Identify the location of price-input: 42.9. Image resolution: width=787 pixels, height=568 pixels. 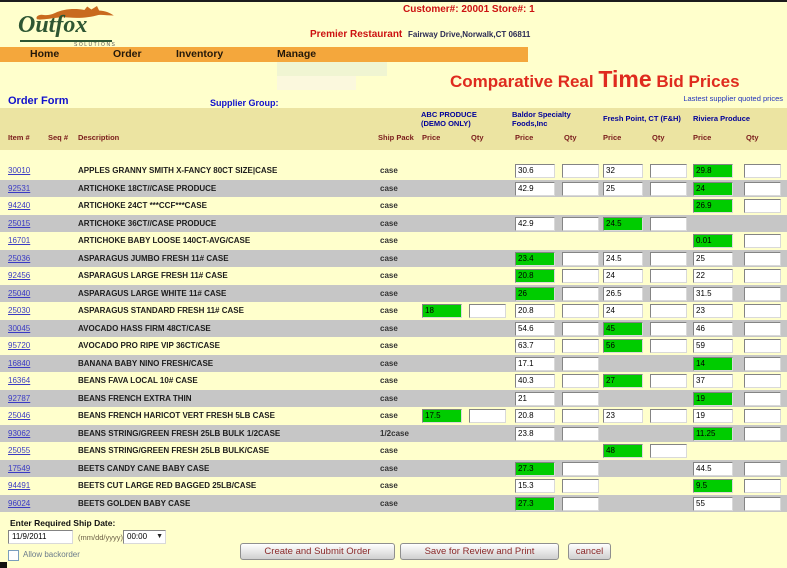
(535, 223).